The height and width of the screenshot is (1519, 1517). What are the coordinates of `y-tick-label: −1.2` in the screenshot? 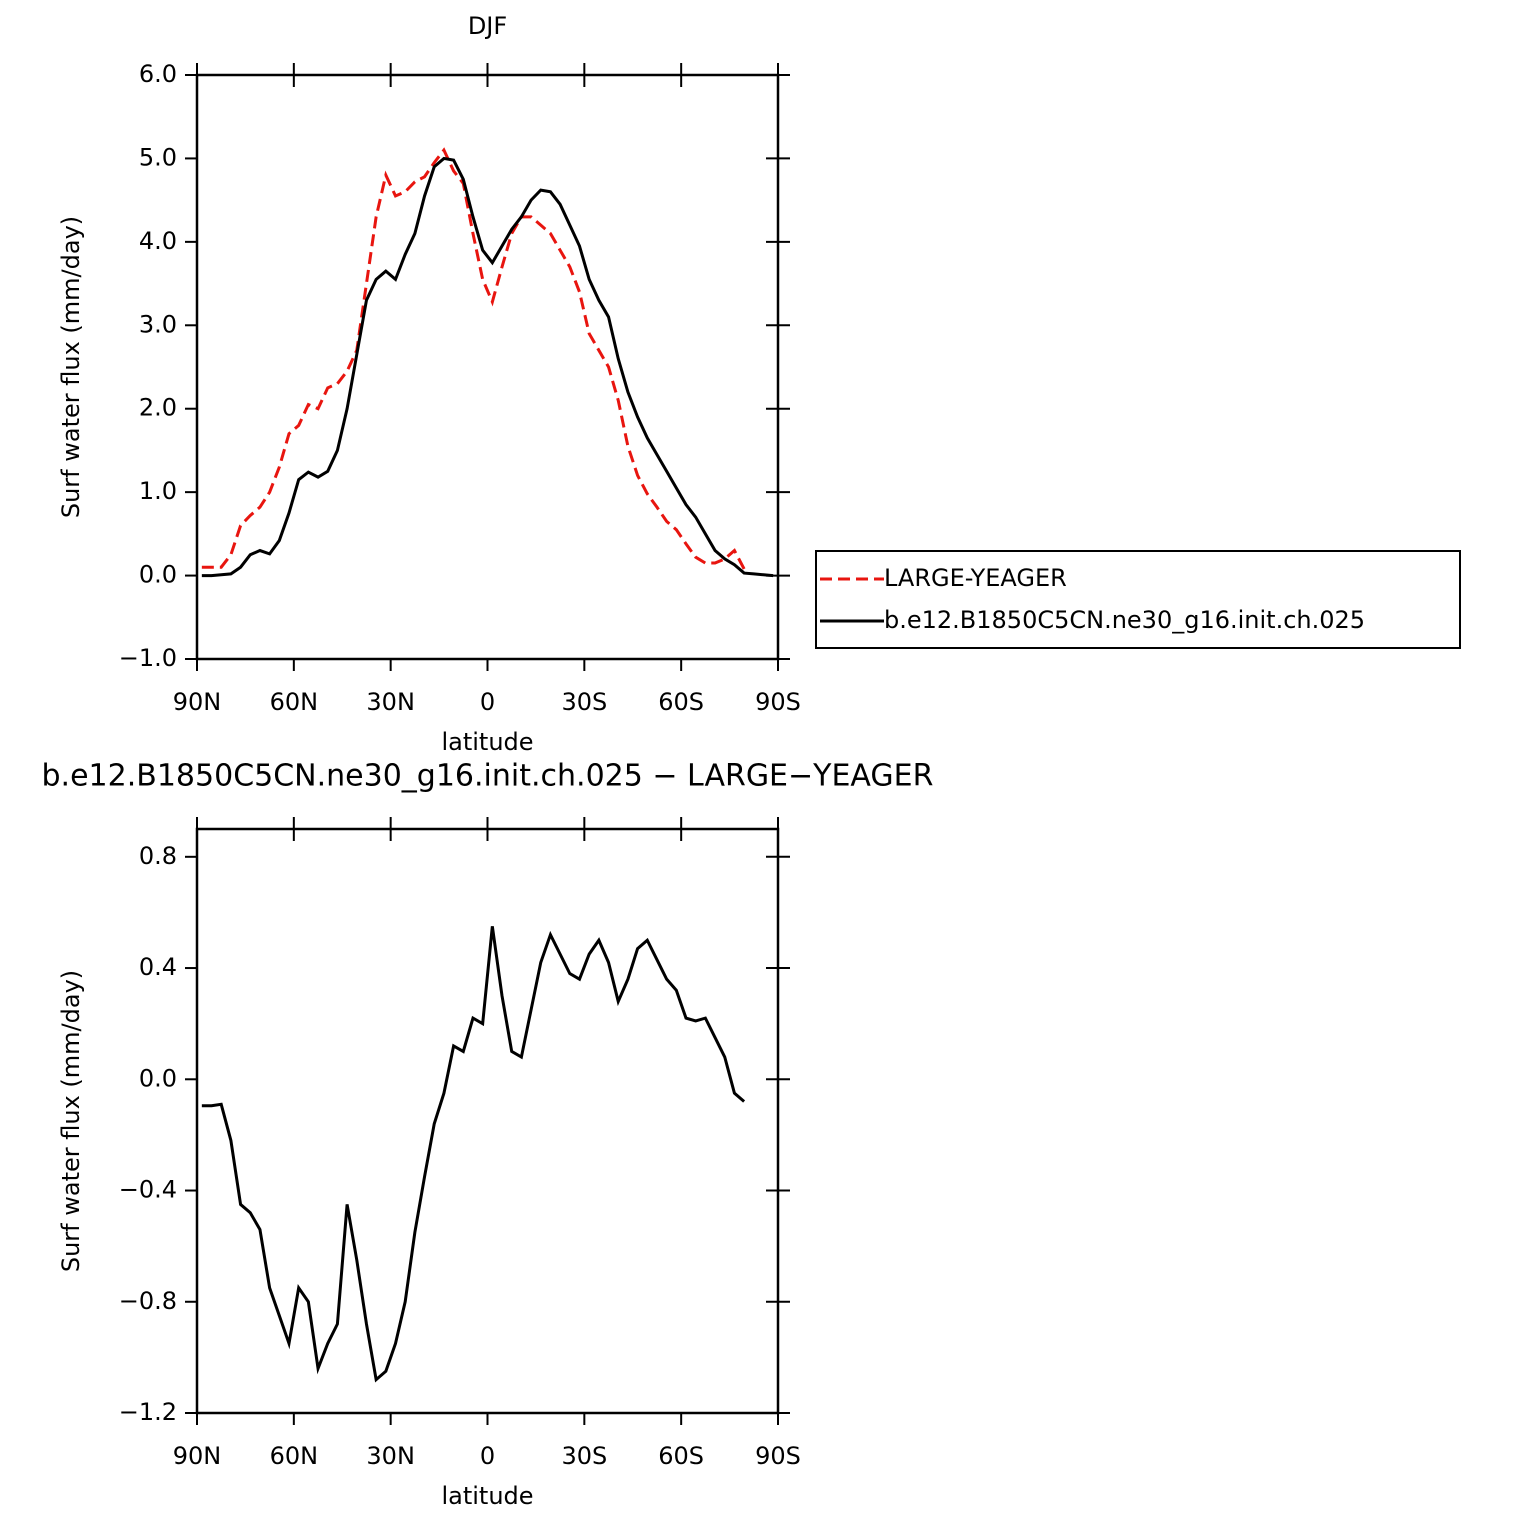 It's located at (148, 1412).